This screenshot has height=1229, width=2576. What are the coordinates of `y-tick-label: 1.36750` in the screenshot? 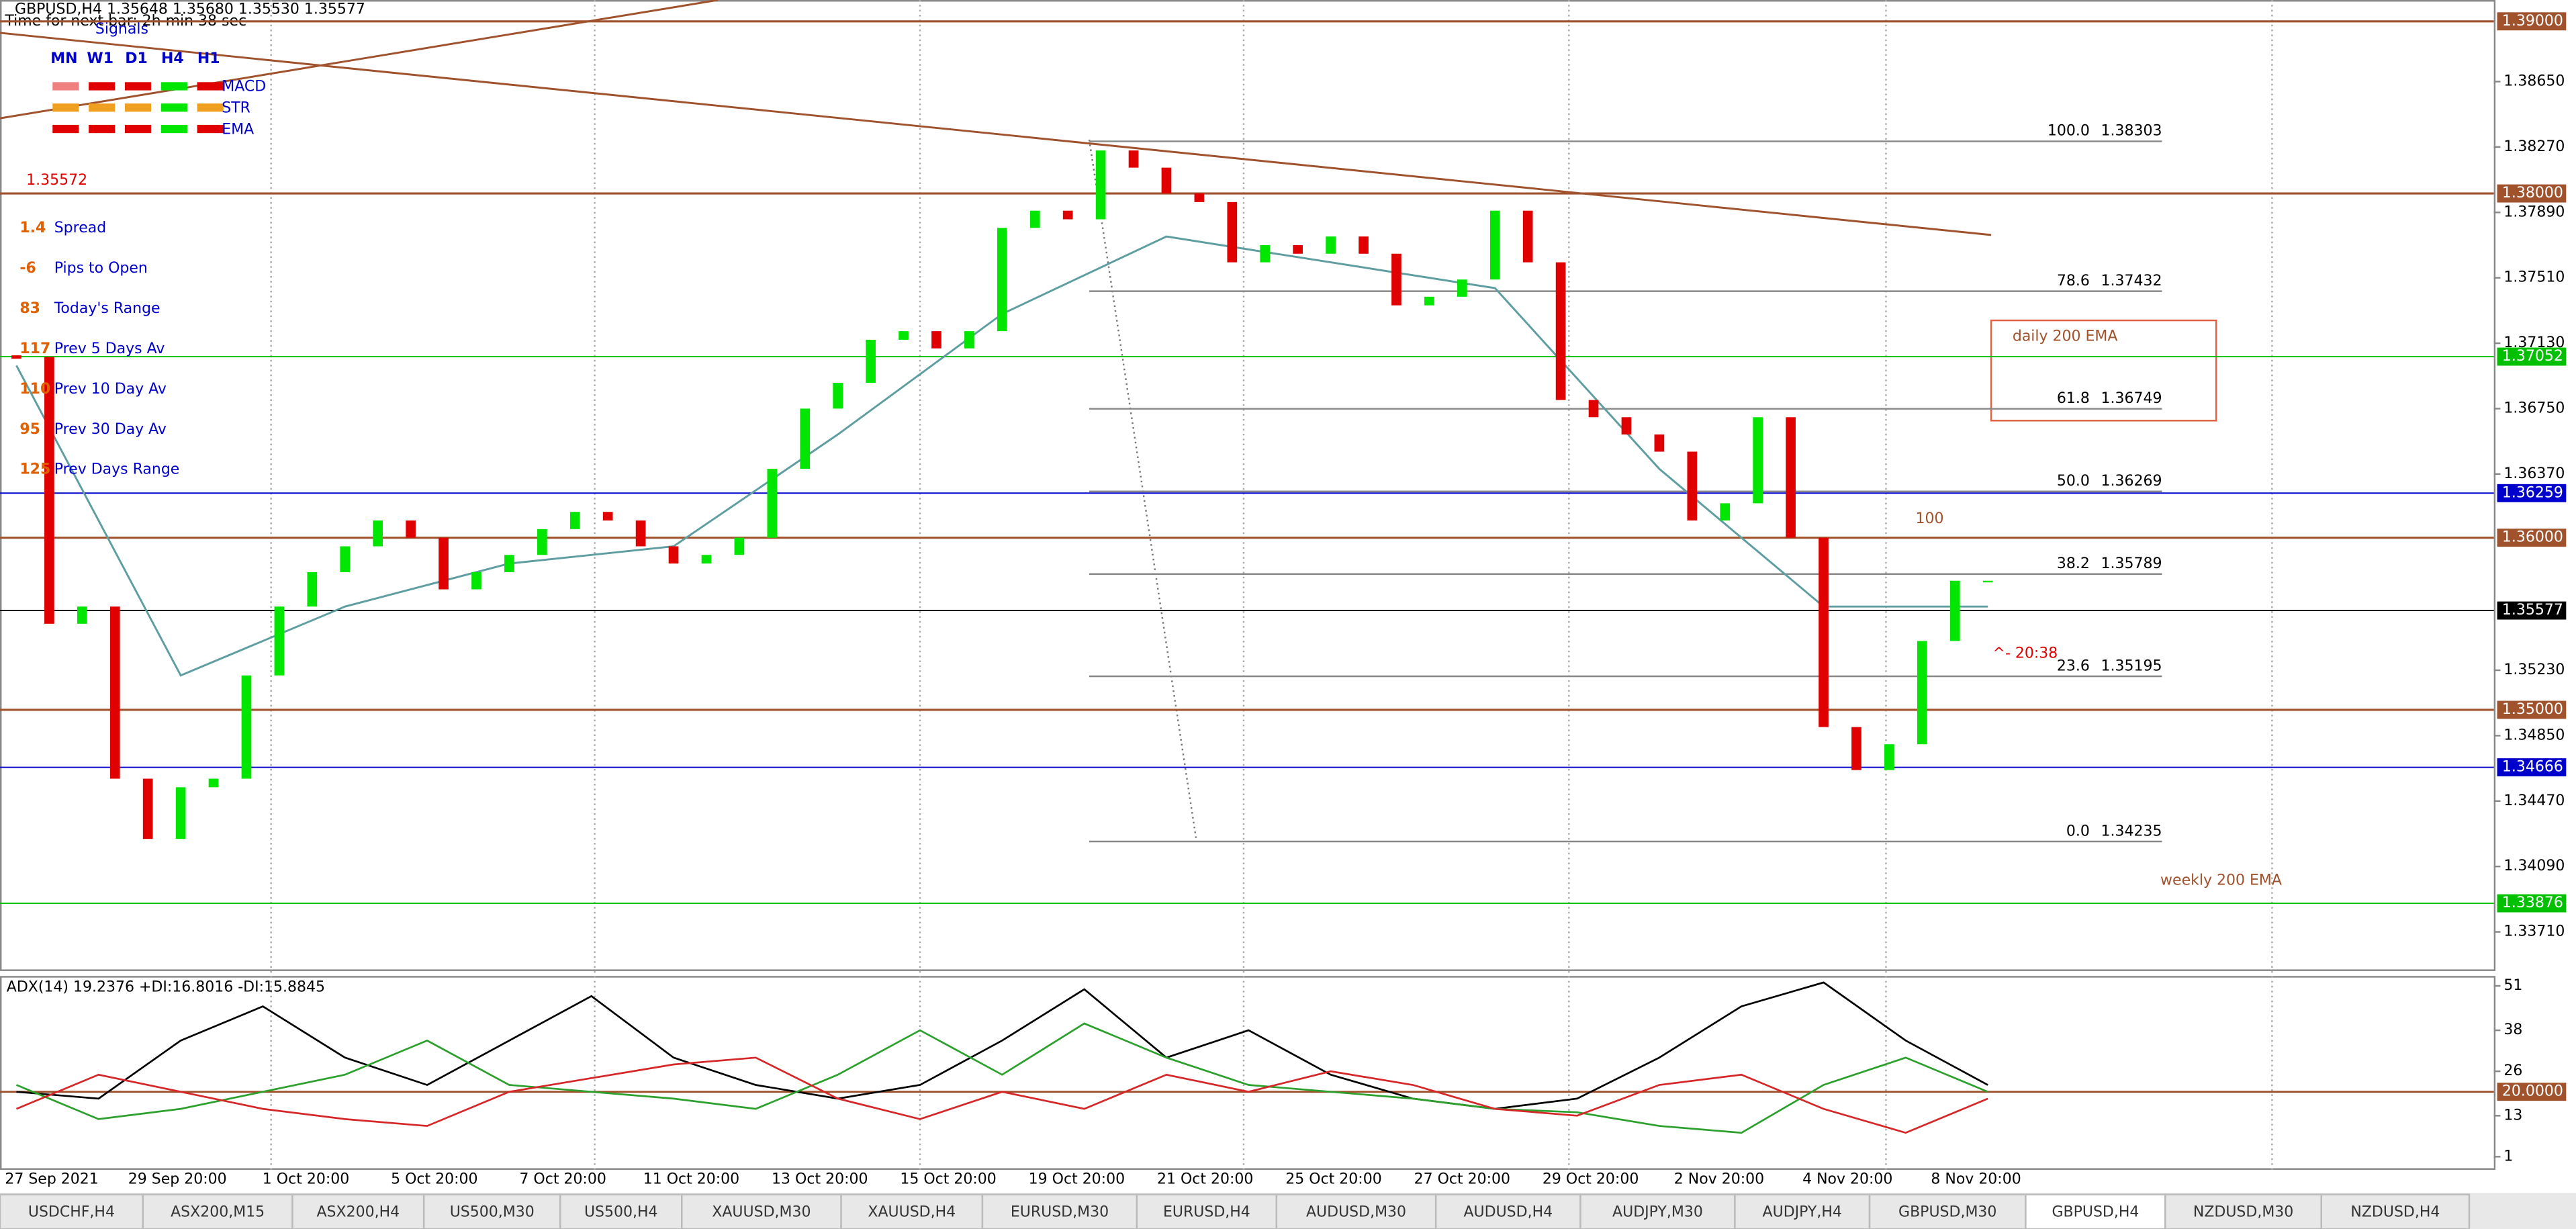 It's located at (2534, 408).